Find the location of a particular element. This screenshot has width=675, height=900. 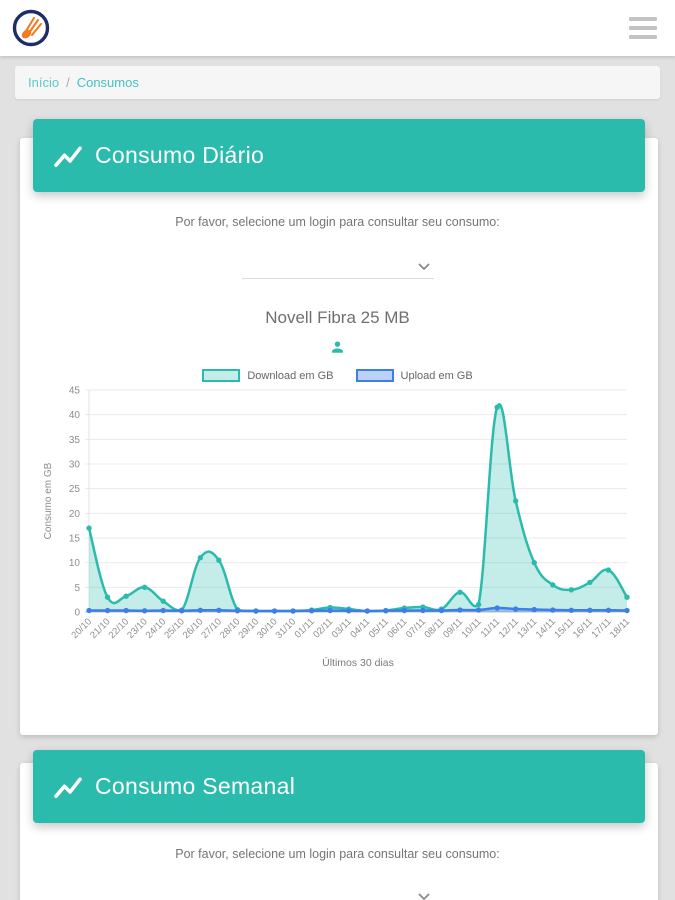

y-tick-label: 45 is located at coordinates (75, 391).